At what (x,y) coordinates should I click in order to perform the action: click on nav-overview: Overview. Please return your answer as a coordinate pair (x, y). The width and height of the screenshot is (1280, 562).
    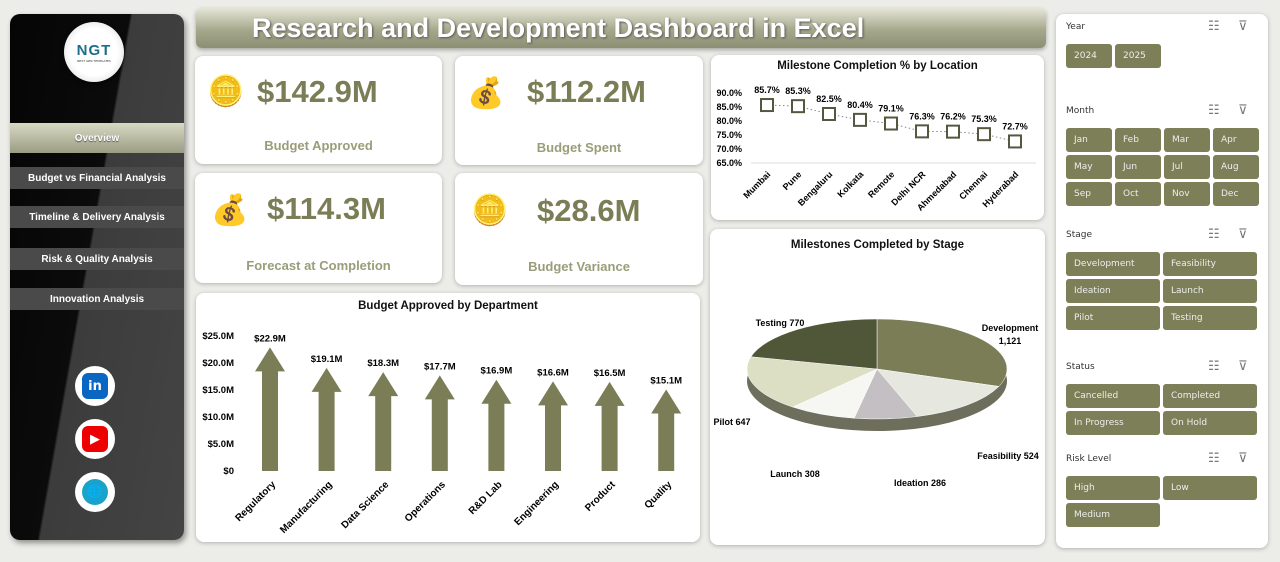
    Looking at the image, I should click on (97, 138).